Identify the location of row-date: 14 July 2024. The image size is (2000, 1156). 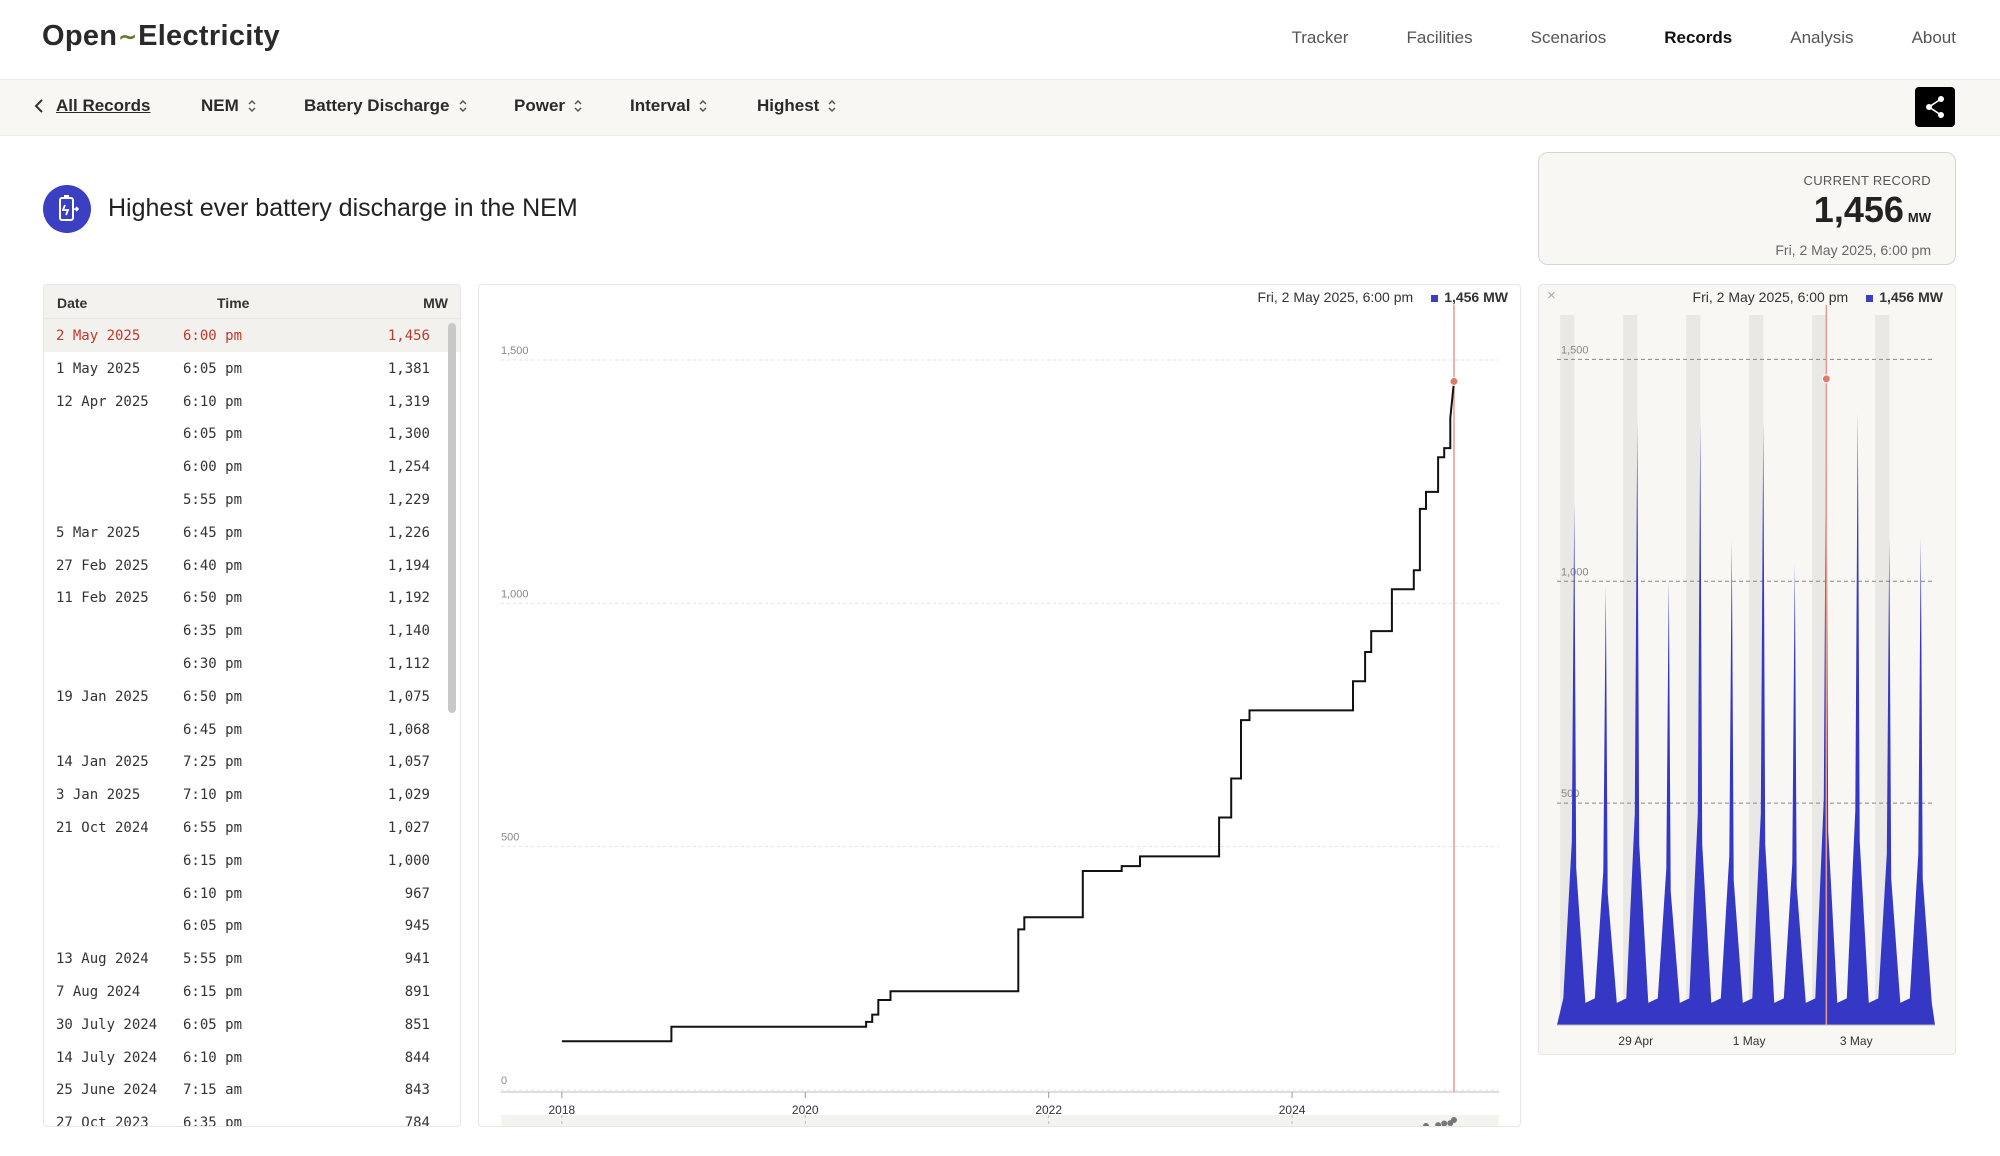
(107, 1057).